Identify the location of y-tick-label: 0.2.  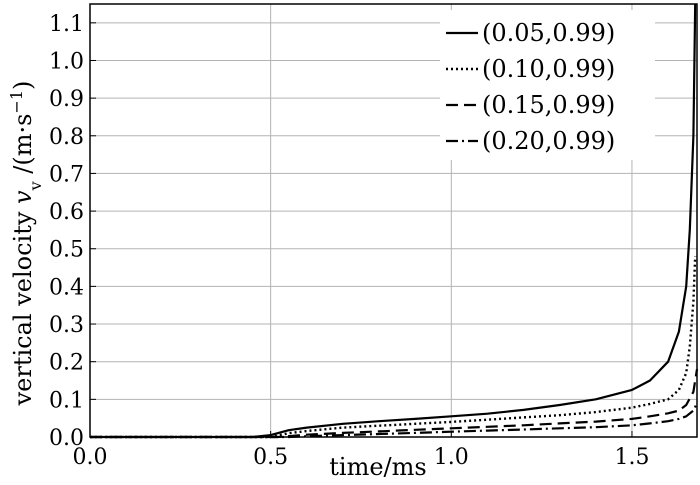
(66, 363).